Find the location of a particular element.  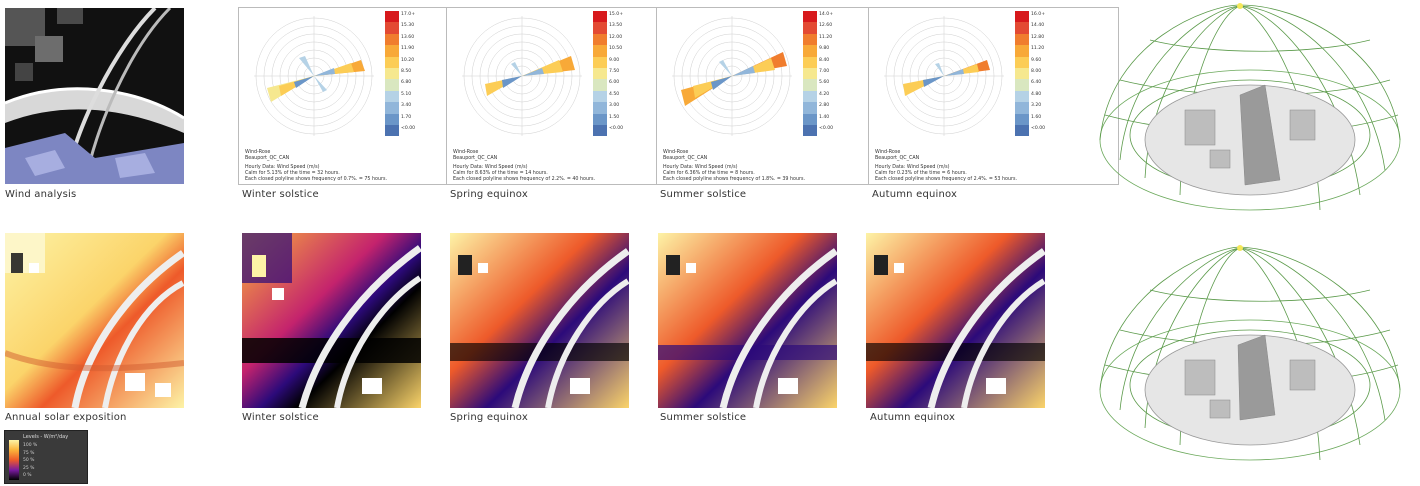

caption-top-summer: Summer solstice is located at coordinates (703, 194).